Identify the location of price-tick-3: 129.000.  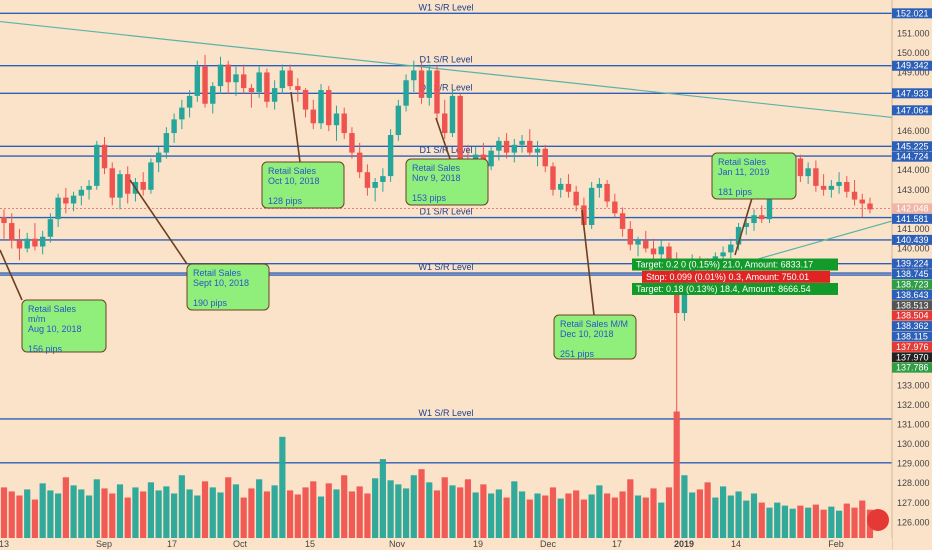
(913, 464).